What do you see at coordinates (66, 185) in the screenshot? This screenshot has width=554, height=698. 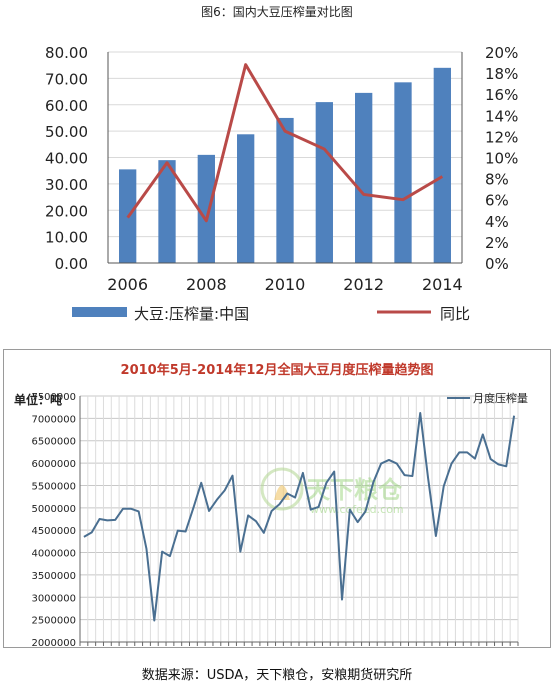 I see `y-left-tick-label: 30.00` at bounding box center [66, 185].